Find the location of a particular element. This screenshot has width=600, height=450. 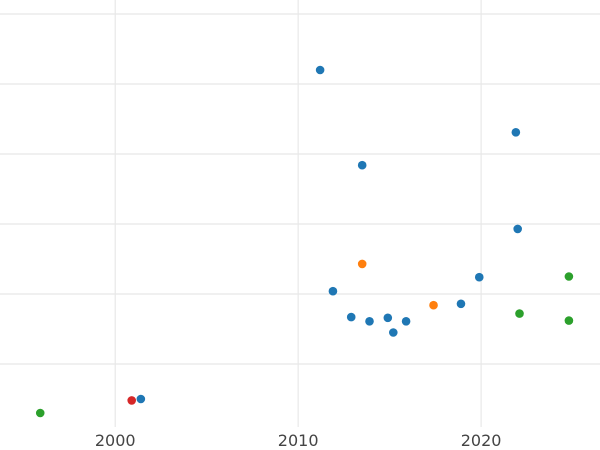

x-tick-label: 2020 is located at coordinates (481, 440).